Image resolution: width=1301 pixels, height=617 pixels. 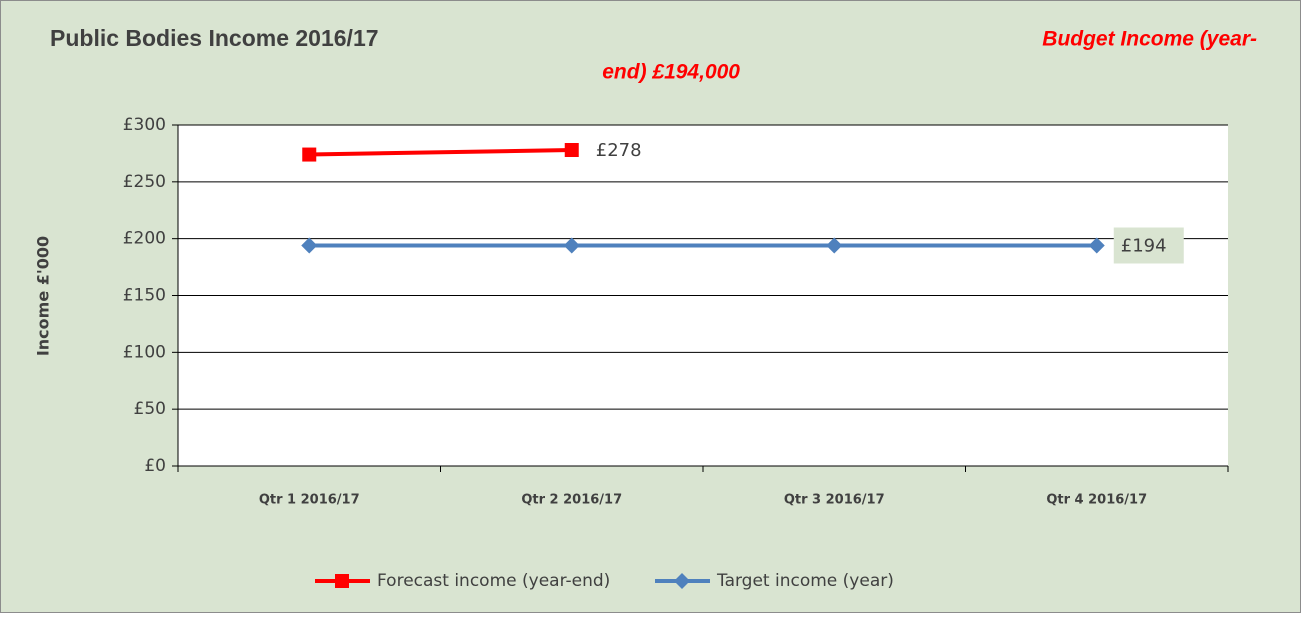 What do you see at coordinates (144, 239) in the screenshot?
I see `y-tick-label: £200` at bounding box center [144, 239].